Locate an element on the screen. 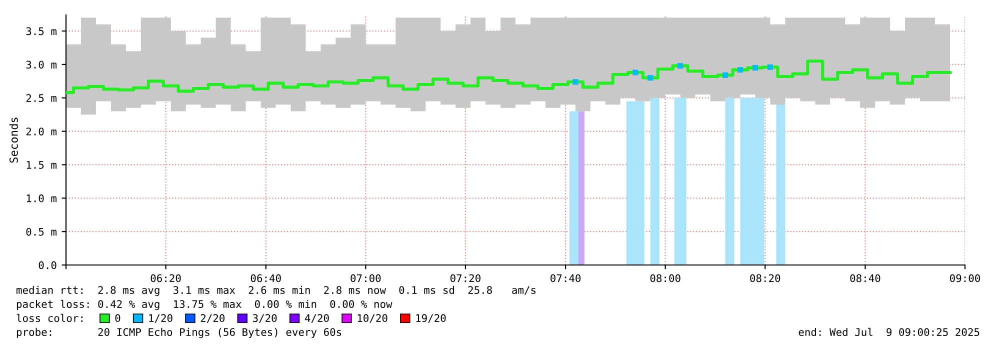 Image resolution: width=997 pixels, height=347 pixels. y-tick-label: 2.5 m is located at coordinates (41, 98).